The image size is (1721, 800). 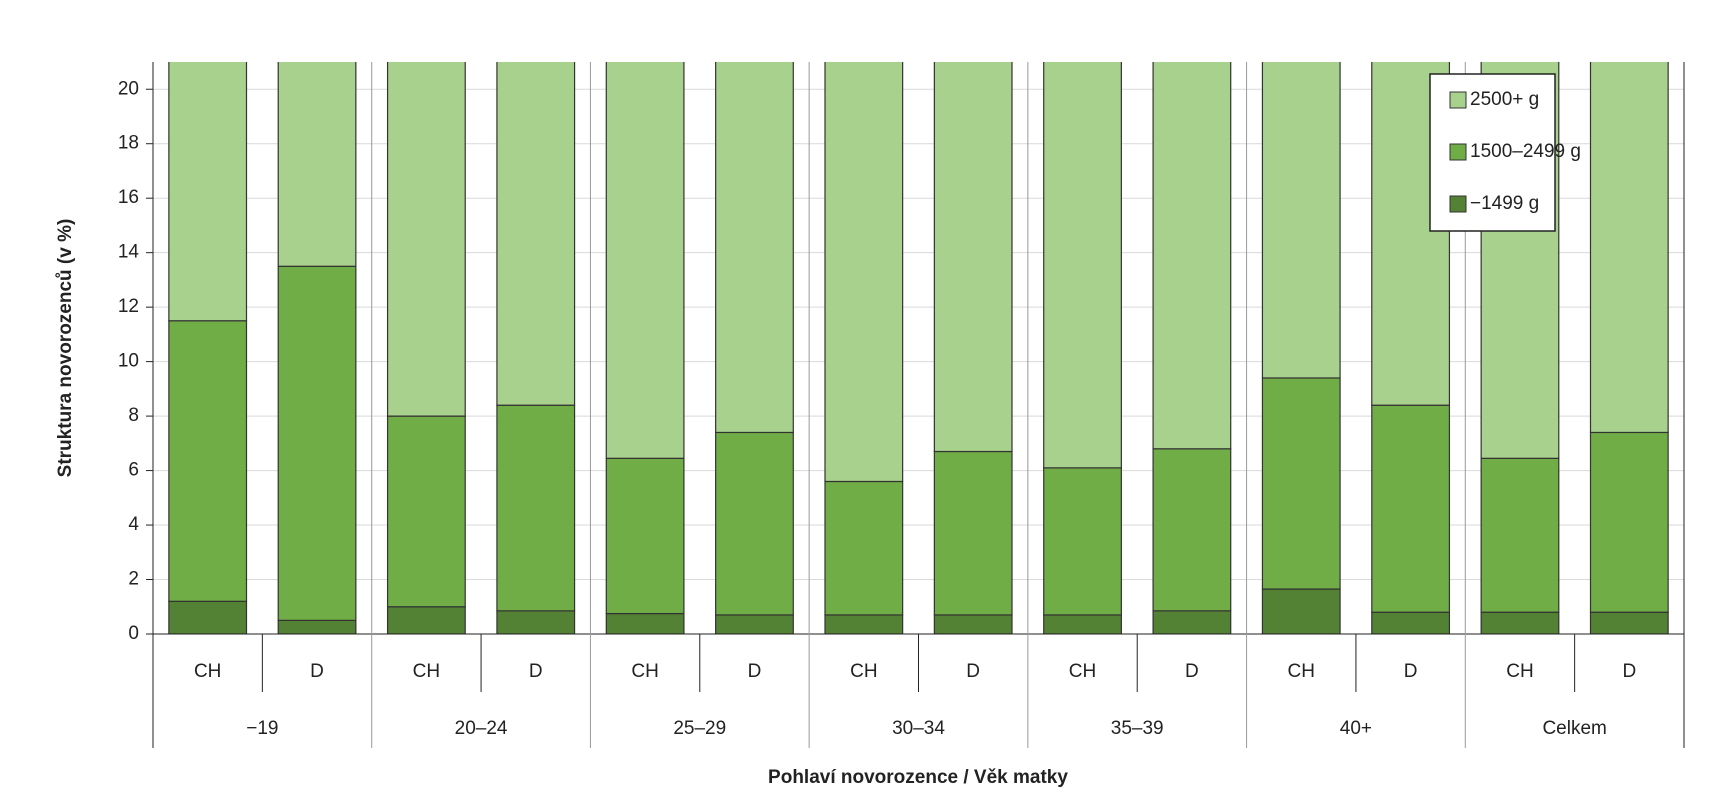 What do you see at coordinates (128, 197) in the screenshot?
I see `y-tick-label: 16` at bounding box center [128, 197].